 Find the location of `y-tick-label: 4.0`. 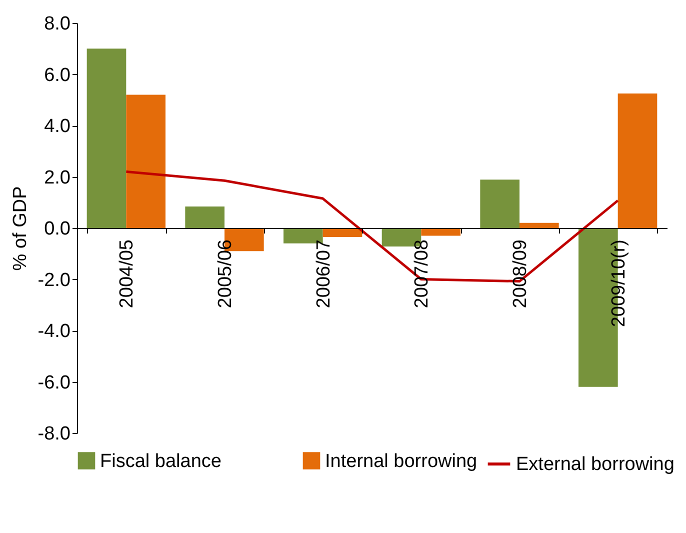

y-tick-label: 4.0 is located at coordinates (57, 126).